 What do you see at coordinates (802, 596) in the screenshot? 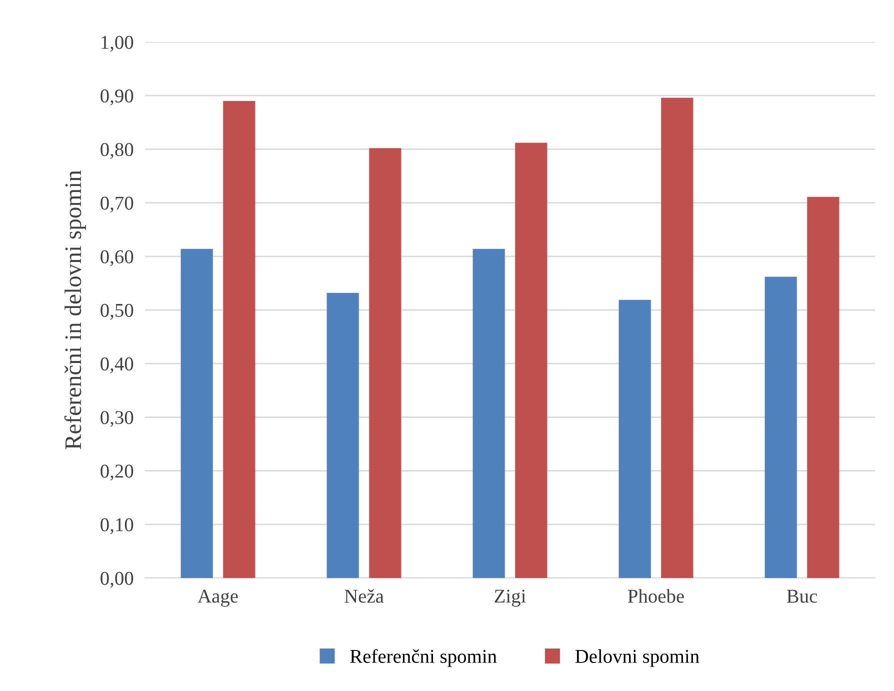
I see `x-tick-label: Buc` at bounding box center [802, 596].